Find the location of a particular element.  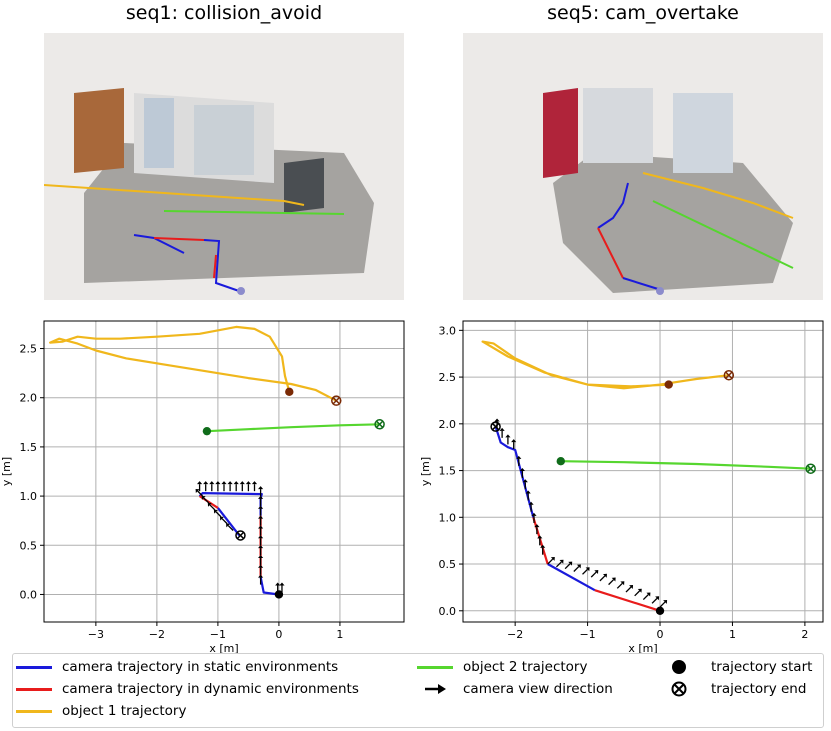

arrow-icon is located at coordinates (435, 689).